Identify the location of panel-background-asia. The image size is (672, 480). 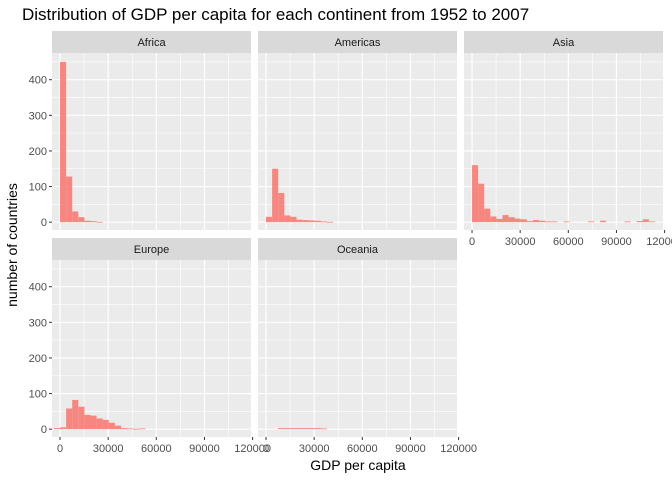
(563, 141).